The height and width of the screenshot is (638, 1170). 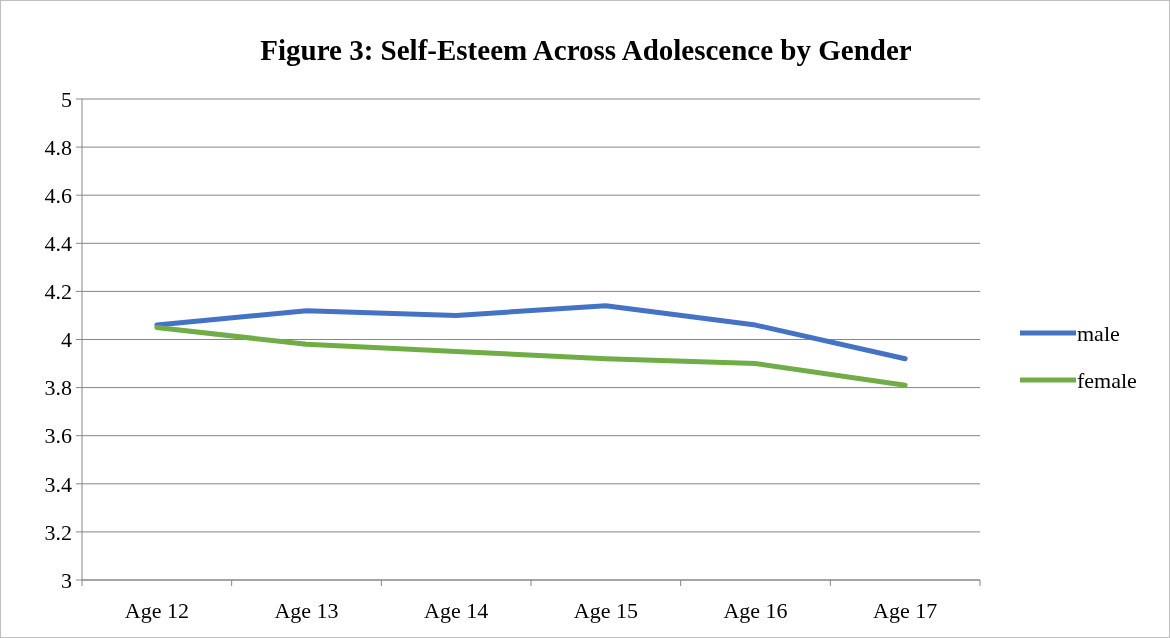 What do you see at coordinates (58, 484) in the screenshot?
I see `y-tick-label: 3.4` at bounding box center [58, 484].